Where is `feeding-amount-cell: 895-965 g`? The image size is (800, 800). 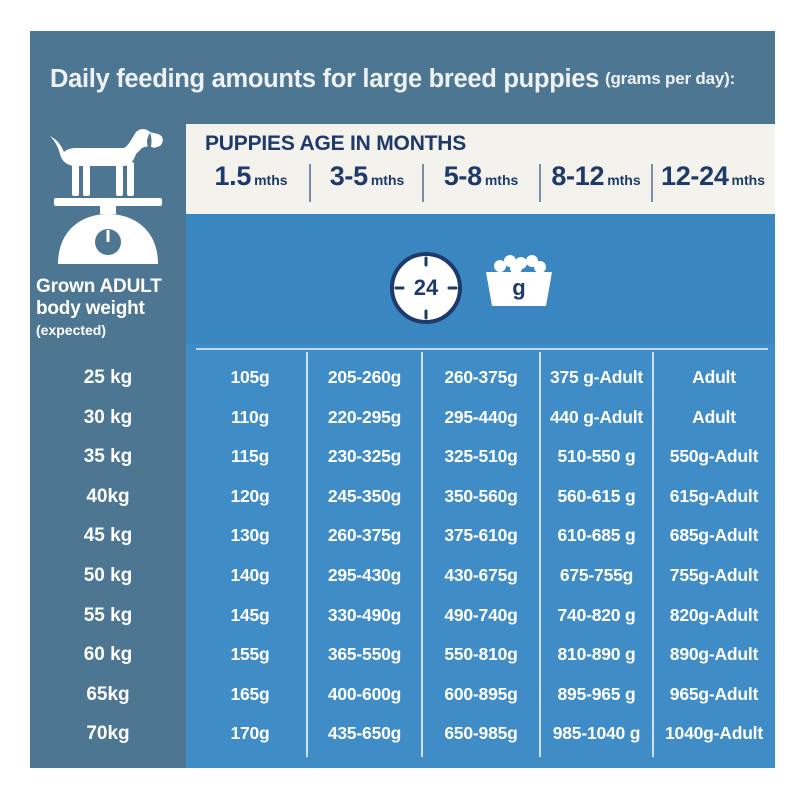 feeding-amount-cell: 895-965 g is located at coordinates (596, 694).